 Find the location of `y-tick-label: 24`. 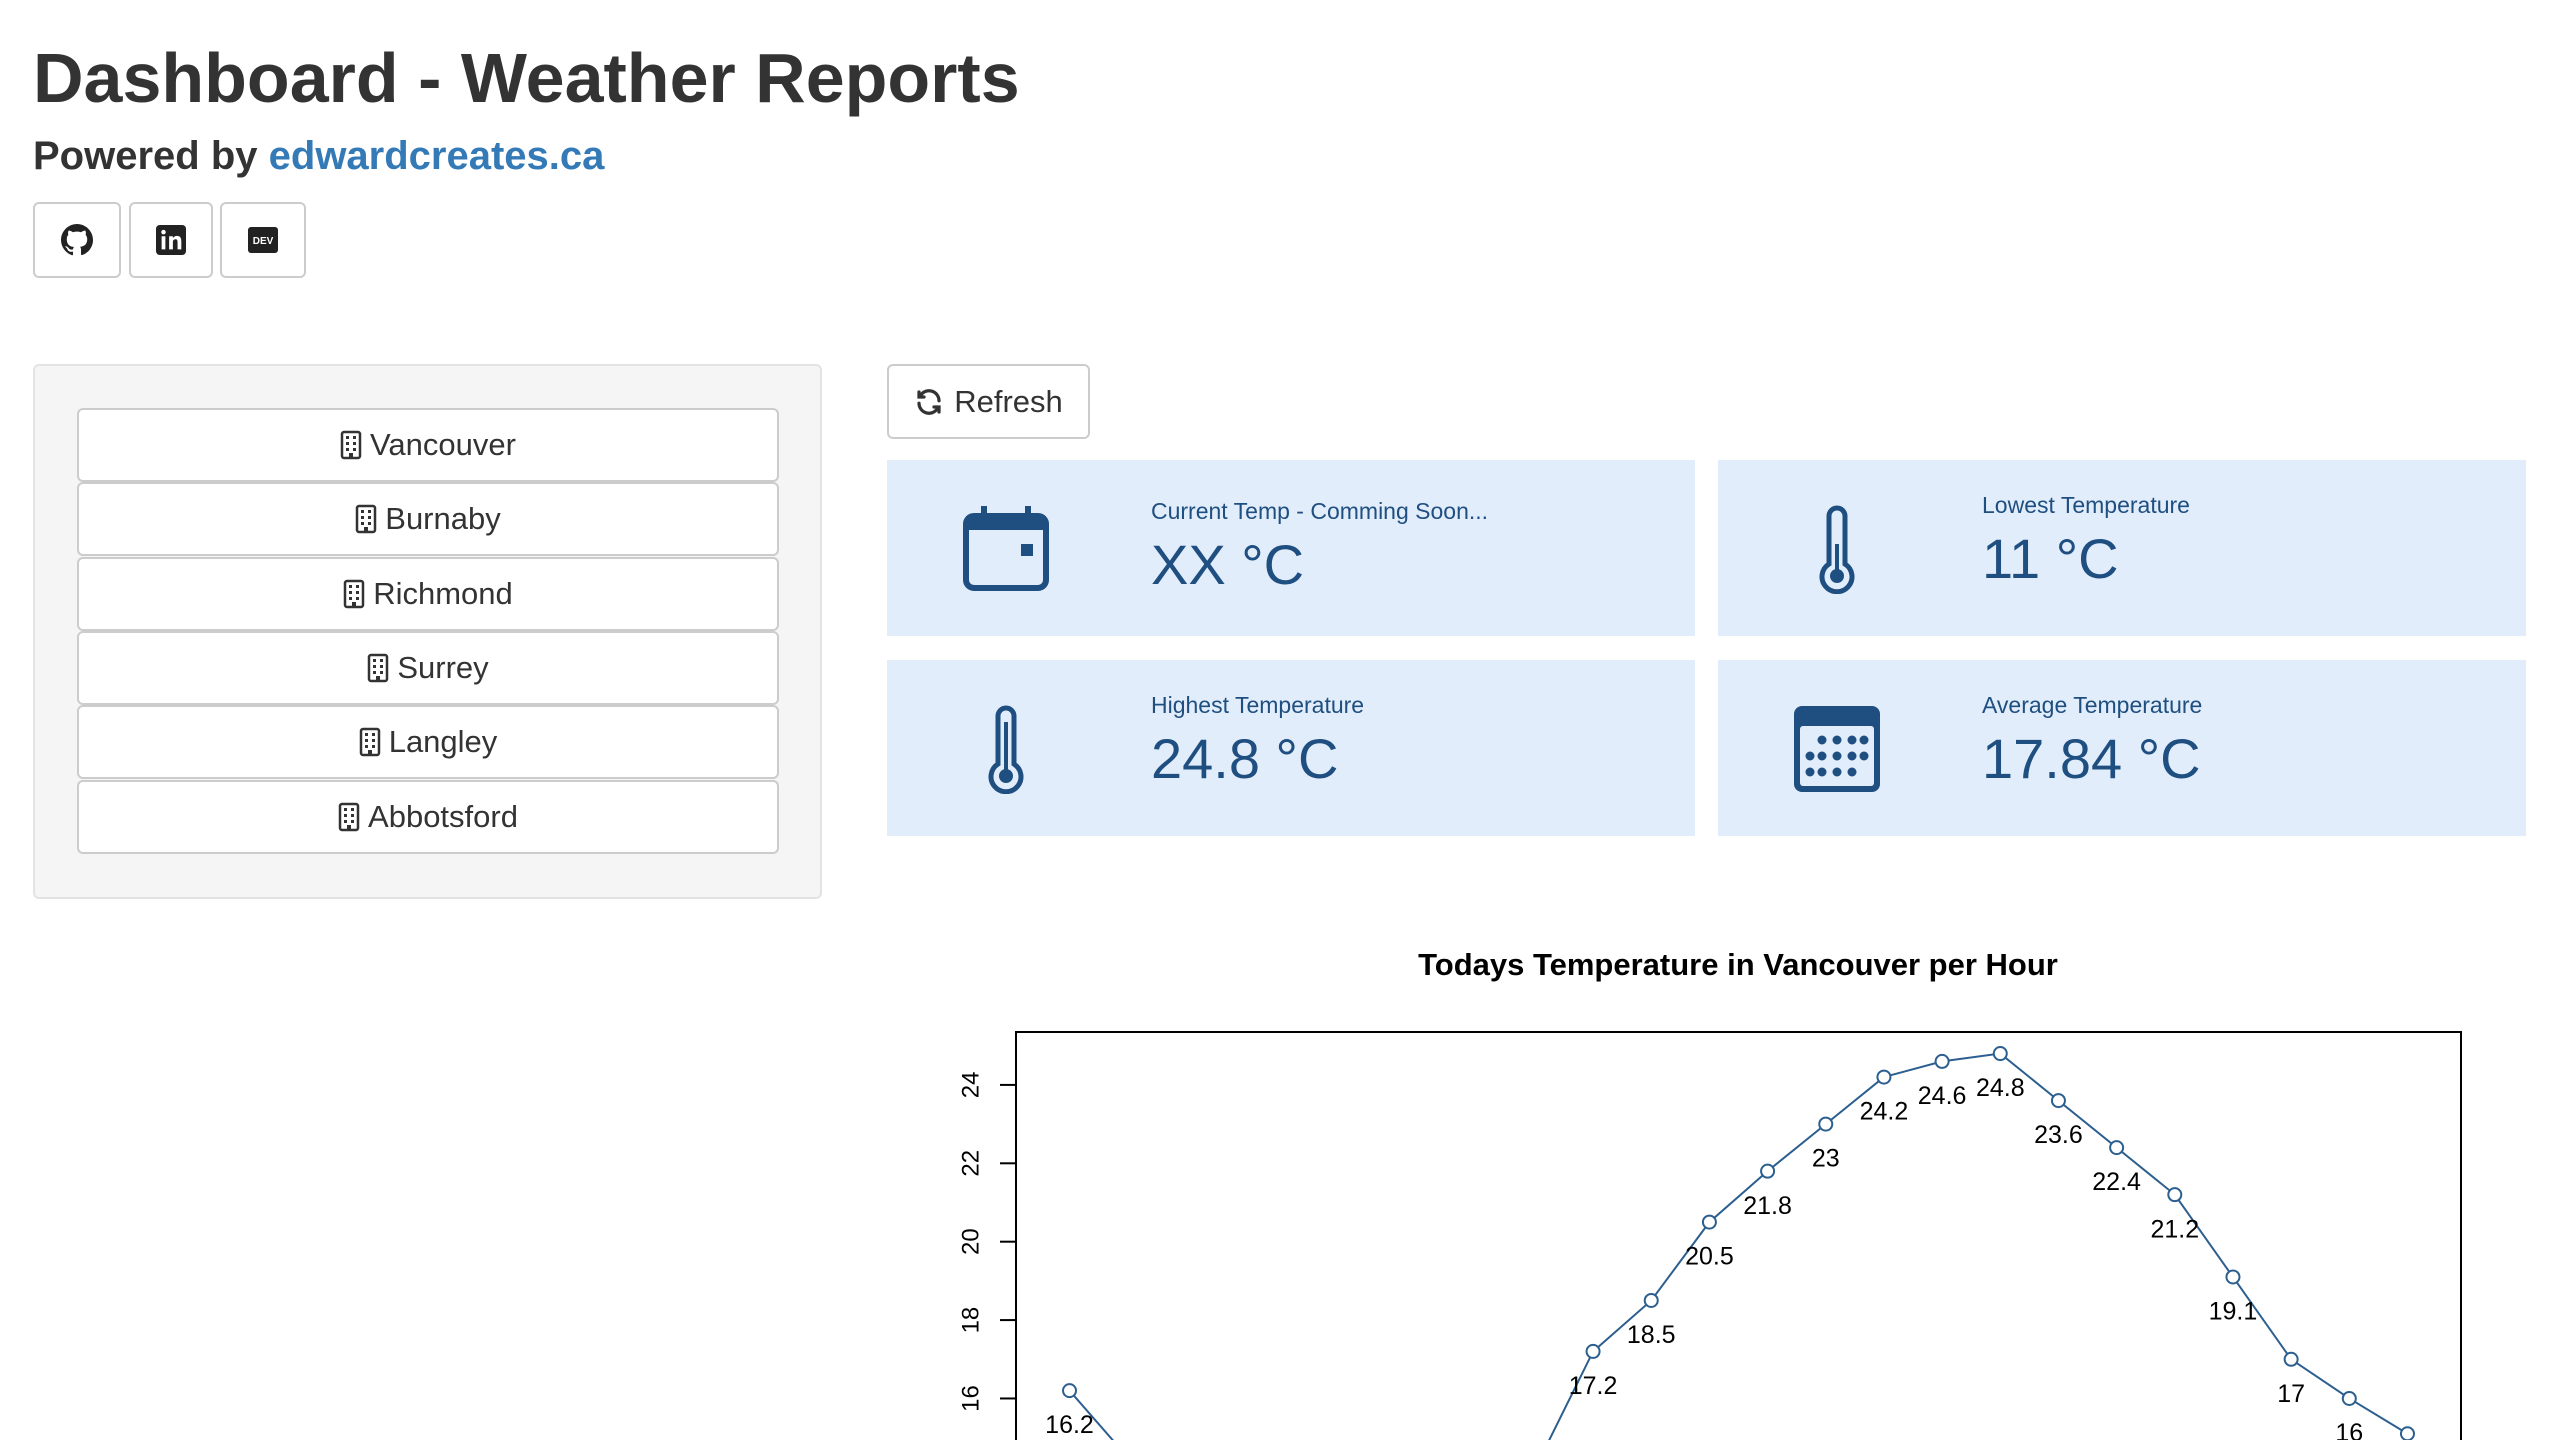

y-tick-label: 24 is located at coordinates (970, 1085).